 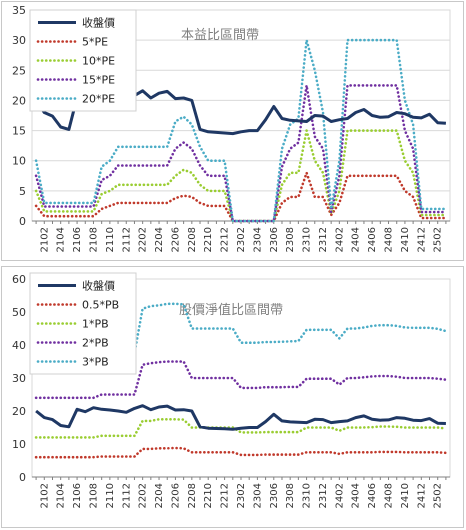 I want to click on legend-label: 5*PE, so click(x=95, y=42).